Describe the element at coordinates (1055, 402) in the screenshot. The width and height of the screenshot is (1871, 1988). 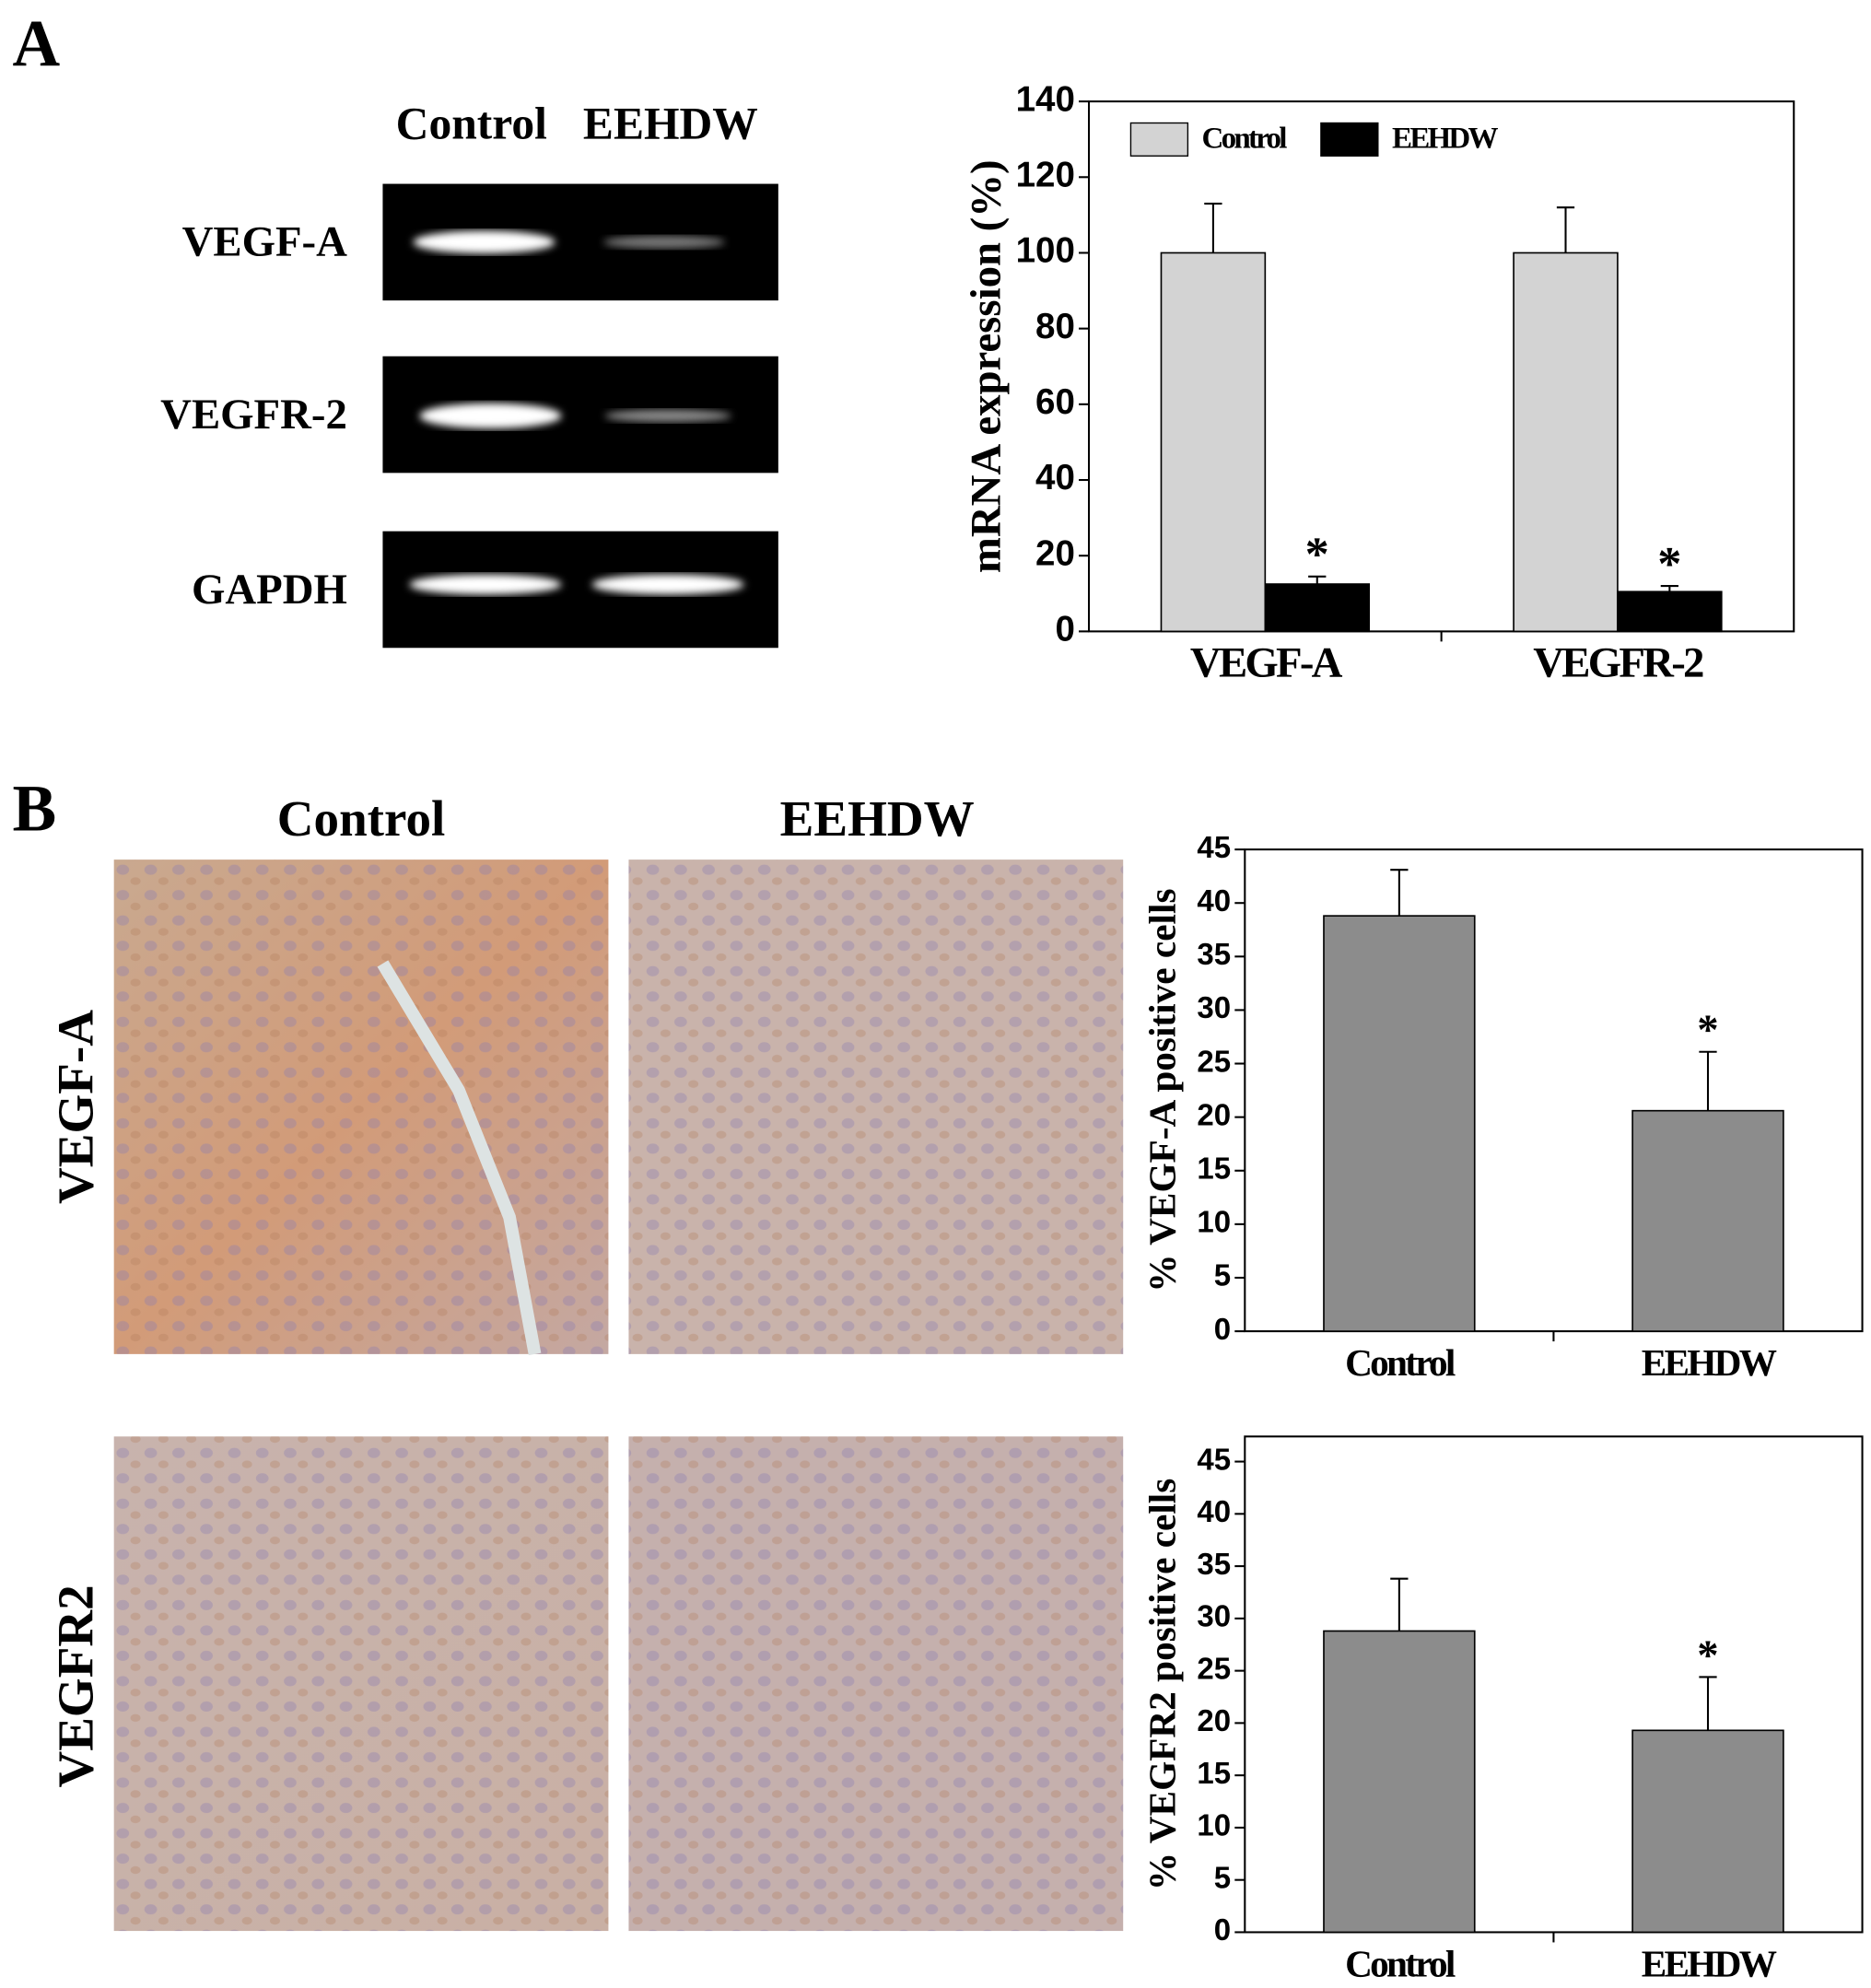
I see `y-tick-label: 60` at that location.